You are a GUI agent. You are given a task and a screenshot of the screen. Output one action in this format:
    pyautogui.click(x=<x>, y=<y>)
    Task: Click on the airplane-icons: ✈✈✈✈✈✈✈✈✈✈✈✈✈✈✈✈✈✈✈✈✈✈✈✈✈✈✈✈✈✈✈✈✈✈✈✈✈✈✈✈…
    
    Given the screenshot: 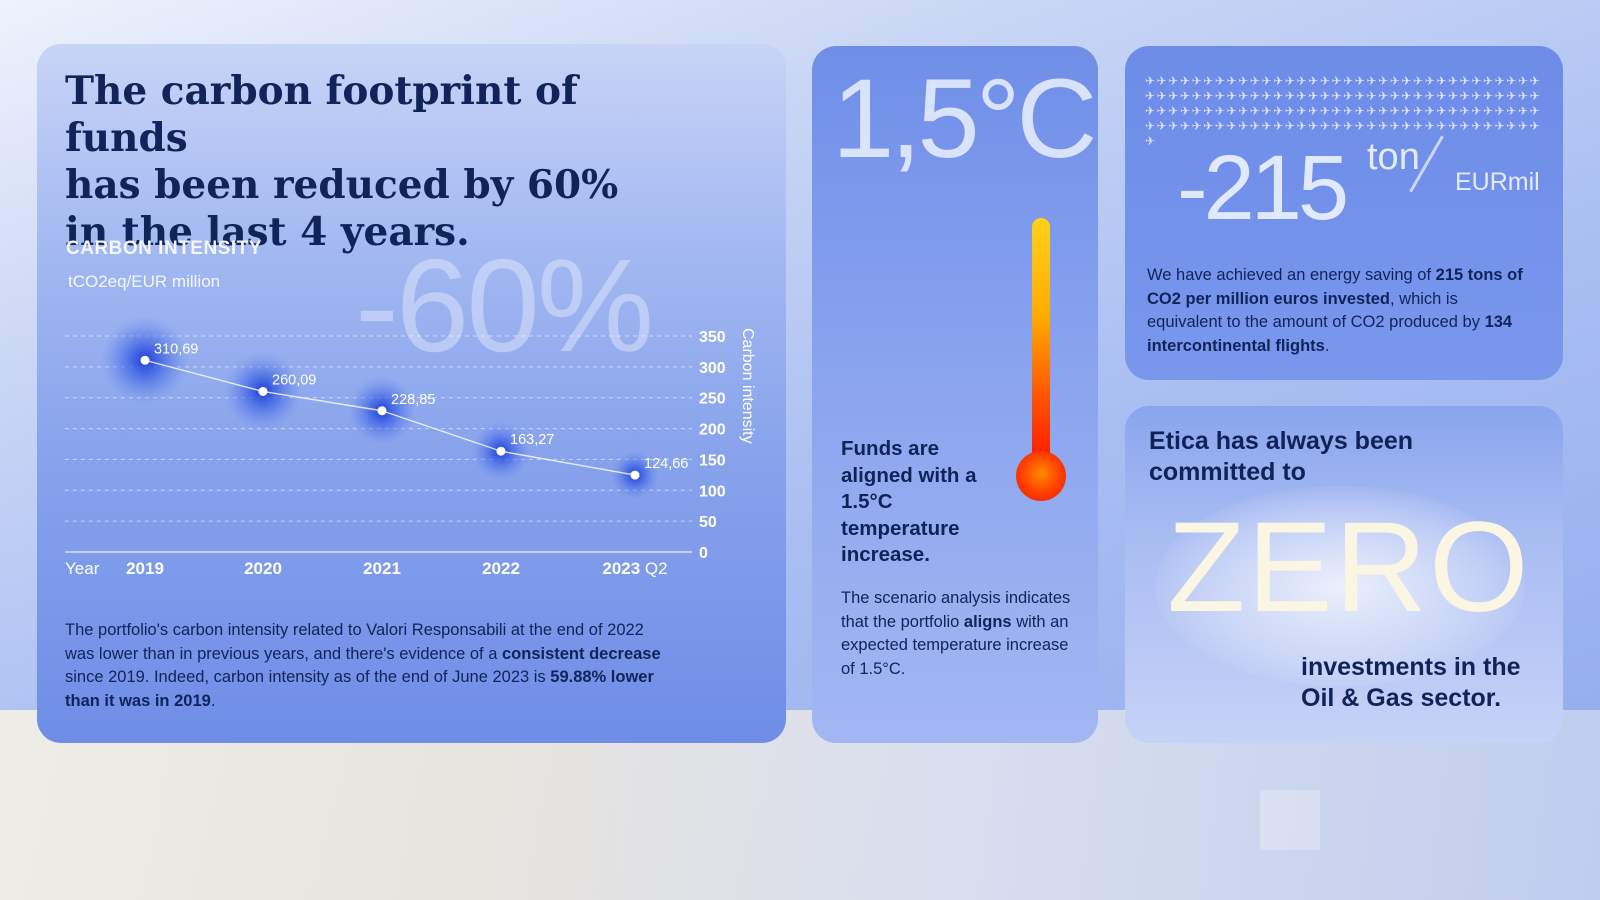 What is the action you would take?
    pyautogui.click(x=1343, y=111)
    